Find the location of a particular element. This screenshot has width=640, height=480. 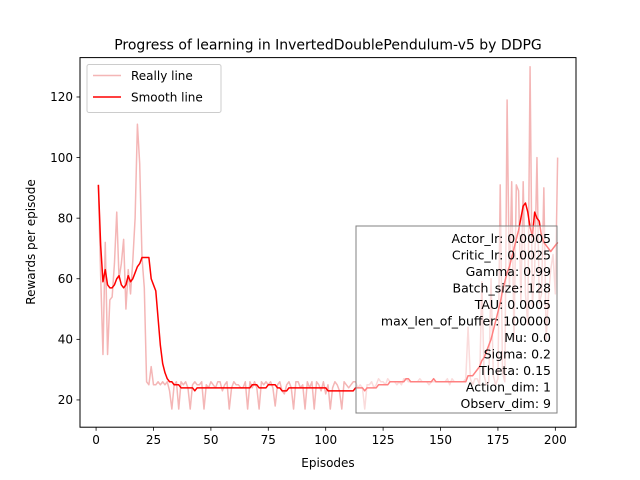

x-tick-label: 100 is located at coordinates (325, 440).